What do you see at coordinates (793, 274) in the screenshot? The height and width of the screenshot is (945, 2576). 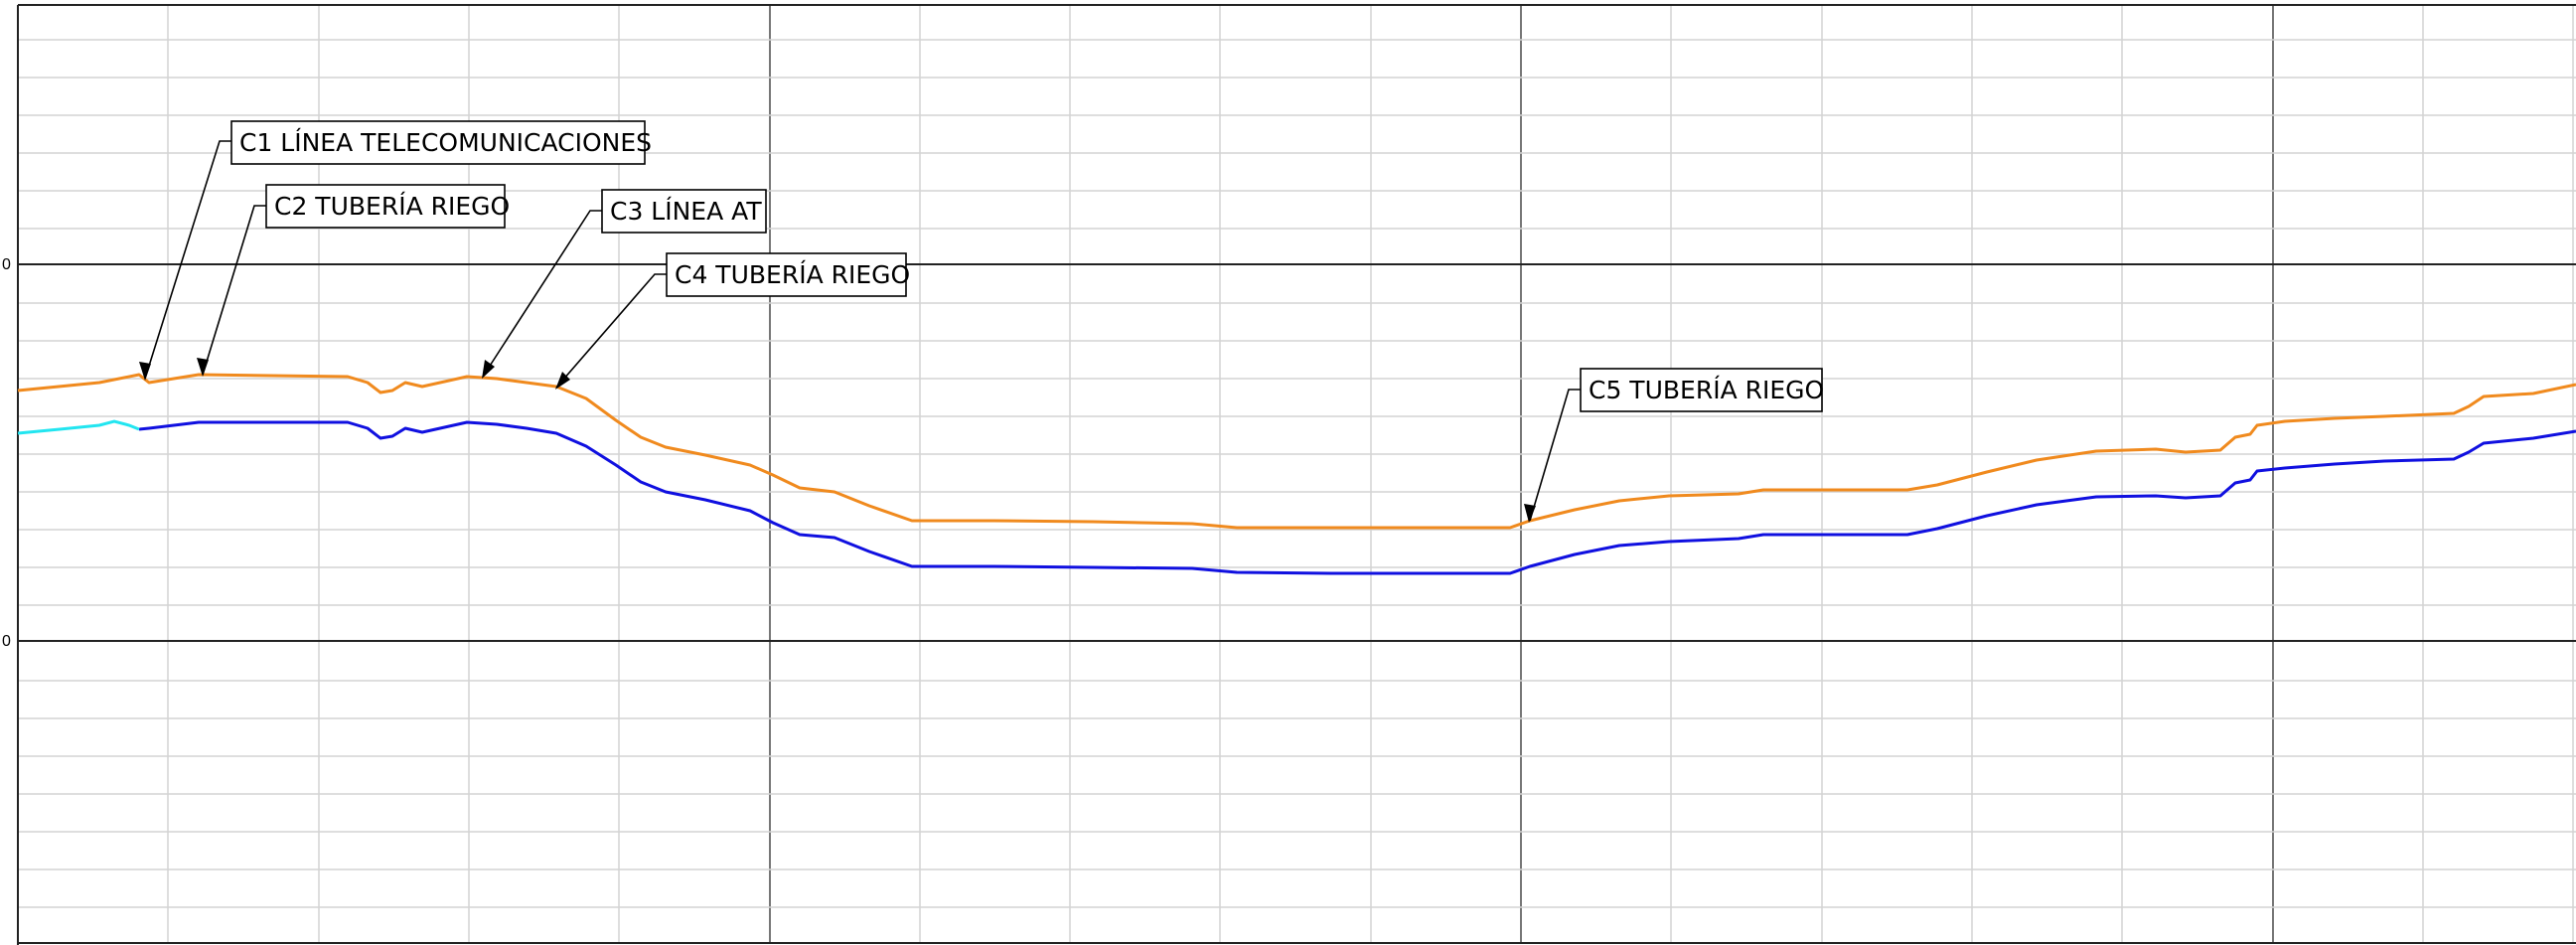 I see `callout-c4-label: C4 TUBERÍA RIEGO` at bounding box center [793, 274].